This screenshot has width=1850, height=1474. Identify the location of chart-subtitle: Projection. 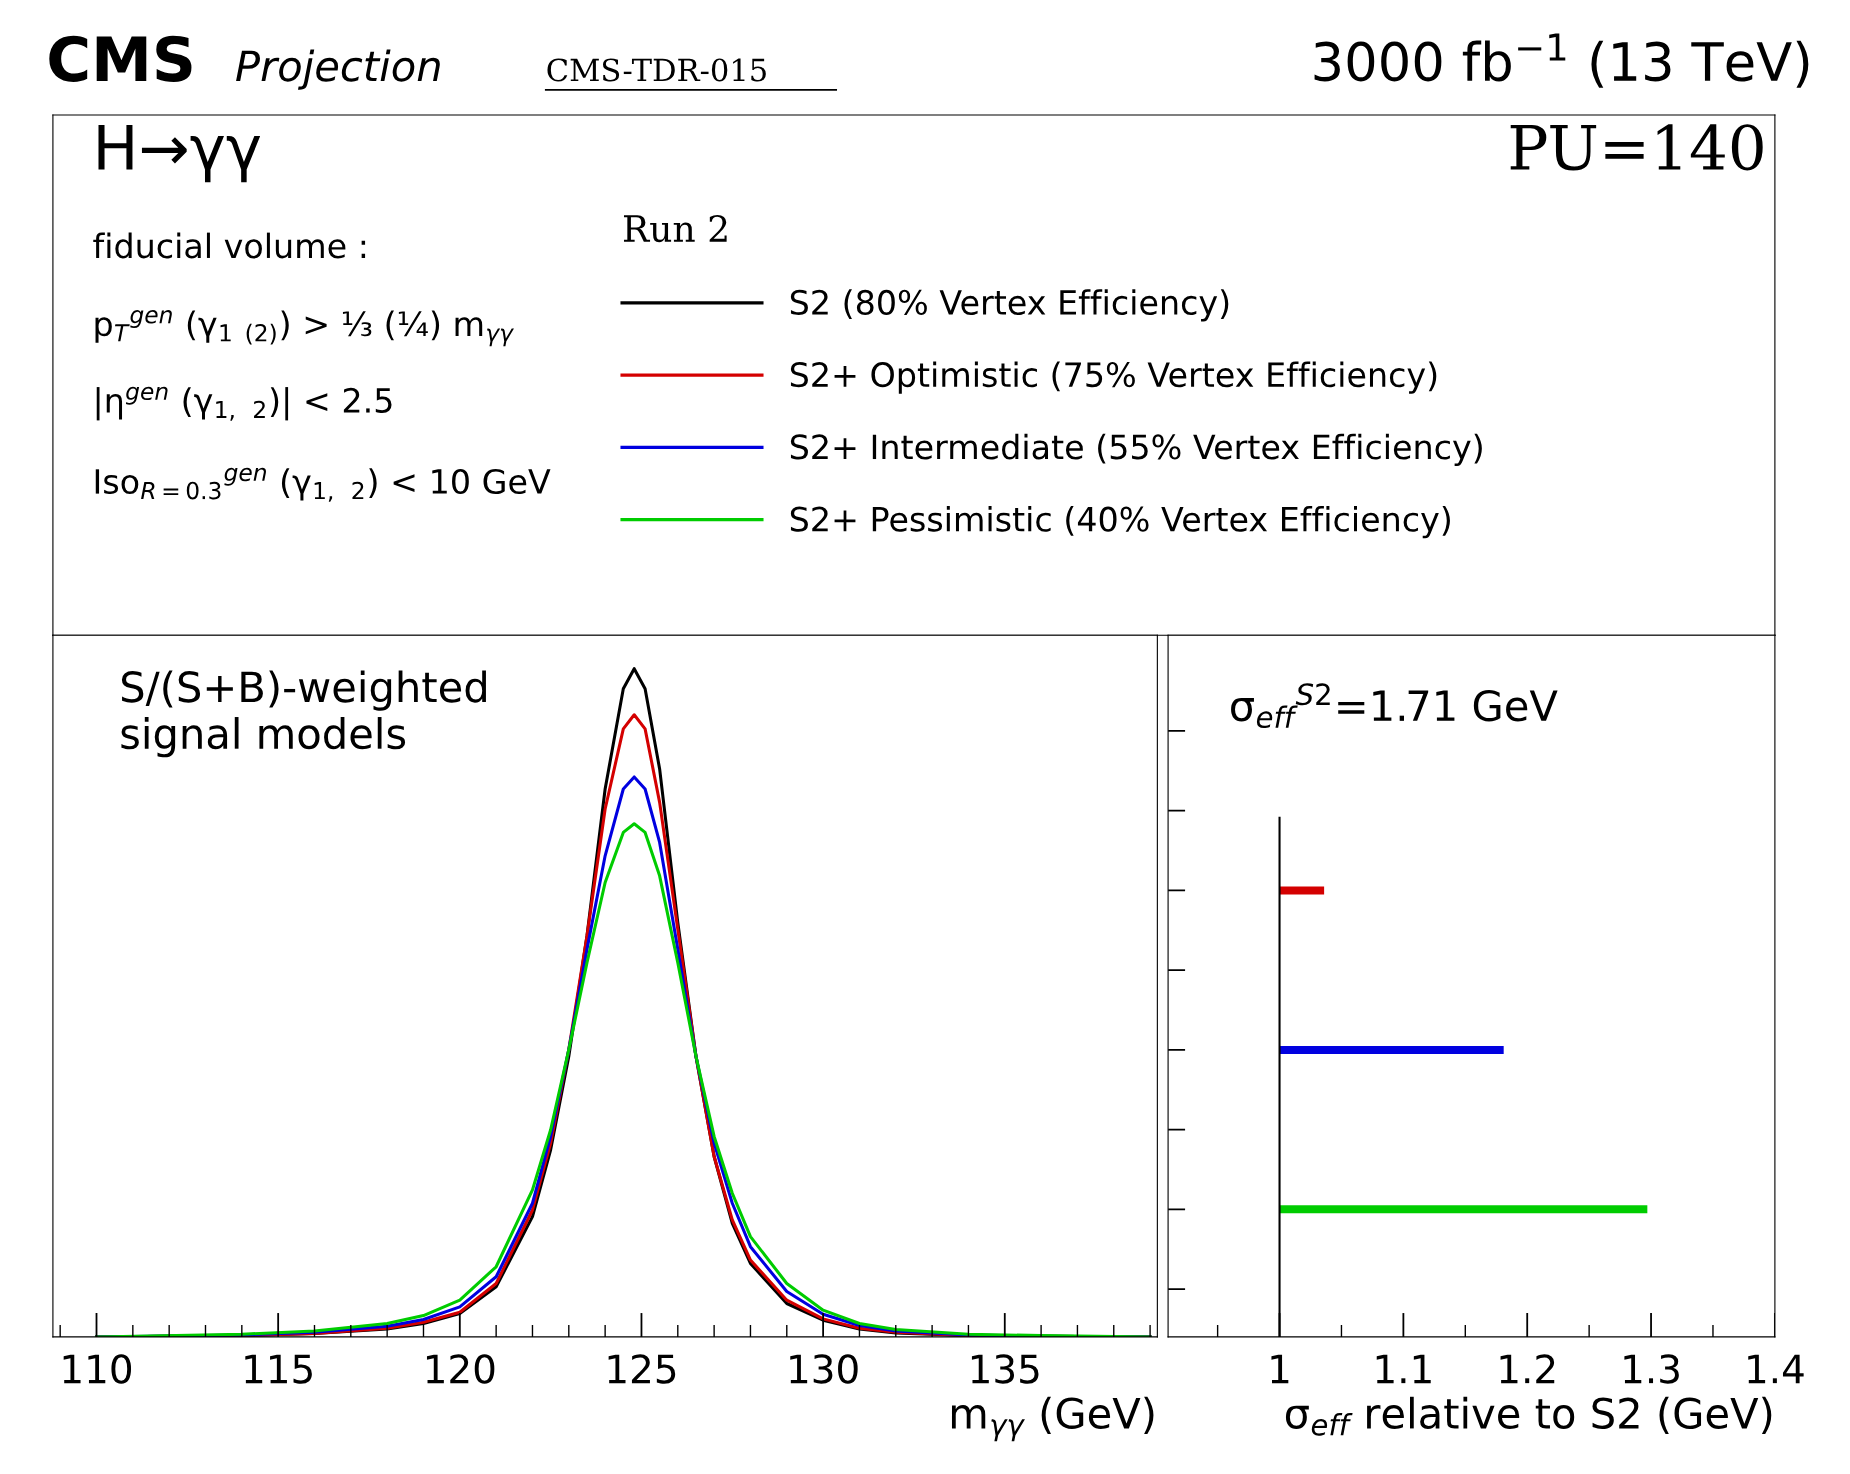
(338, 69).